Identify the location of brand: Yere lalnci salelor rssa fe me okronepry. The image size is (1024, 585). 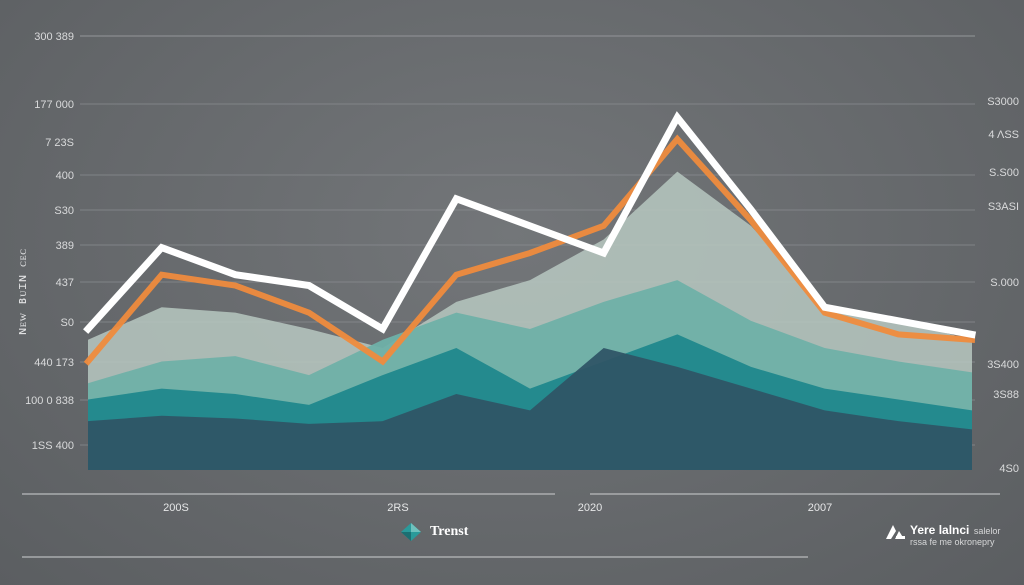
(942, 536).